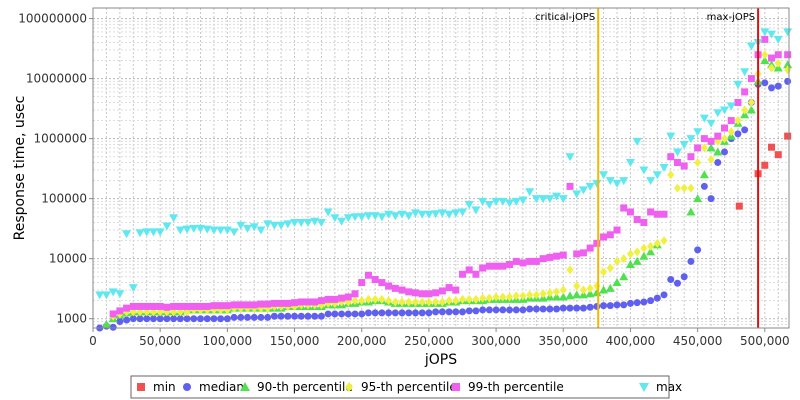 Image resolution: width=800 pixels, height=400 pixels. Describe the element at coordinates (563, 341) in the screenshot. I see `x-tick-label: 350,000` at that location.